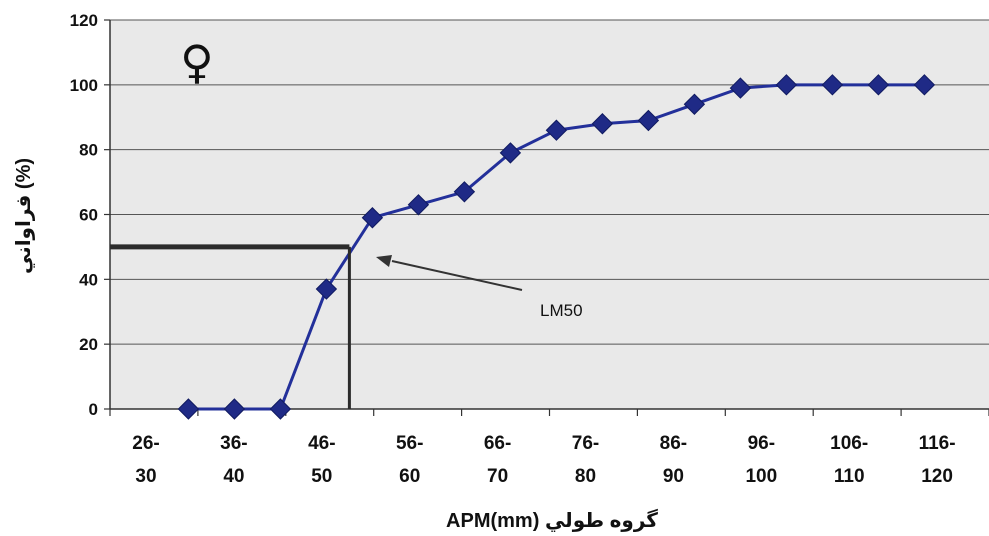 Image resolution: width=989 pixels, height=536 pixels. Describe the element at coordinates (145, 476) in the screenshot. I see `x-tick-label-bottom: 30` at that location.